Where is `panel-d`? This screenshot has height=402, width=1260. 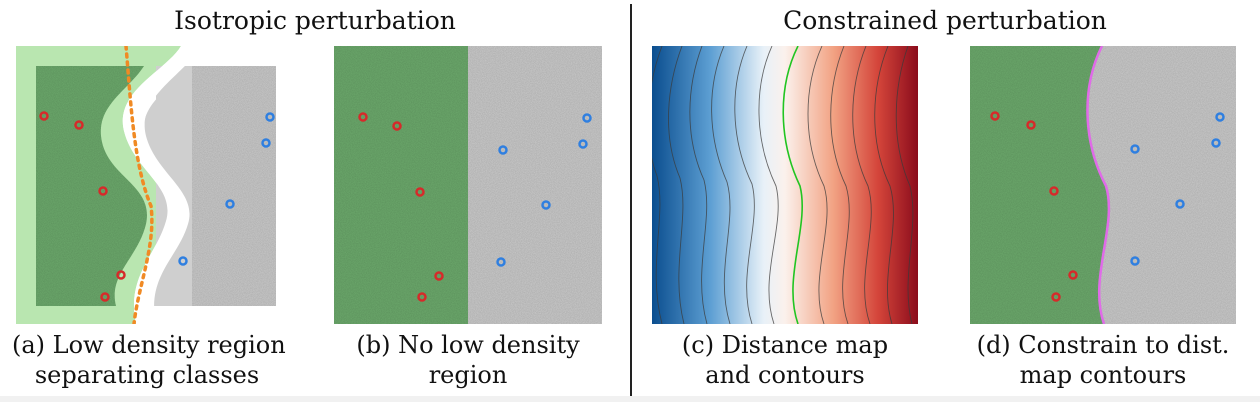 panel-d is located at coordinates (1103, 185).